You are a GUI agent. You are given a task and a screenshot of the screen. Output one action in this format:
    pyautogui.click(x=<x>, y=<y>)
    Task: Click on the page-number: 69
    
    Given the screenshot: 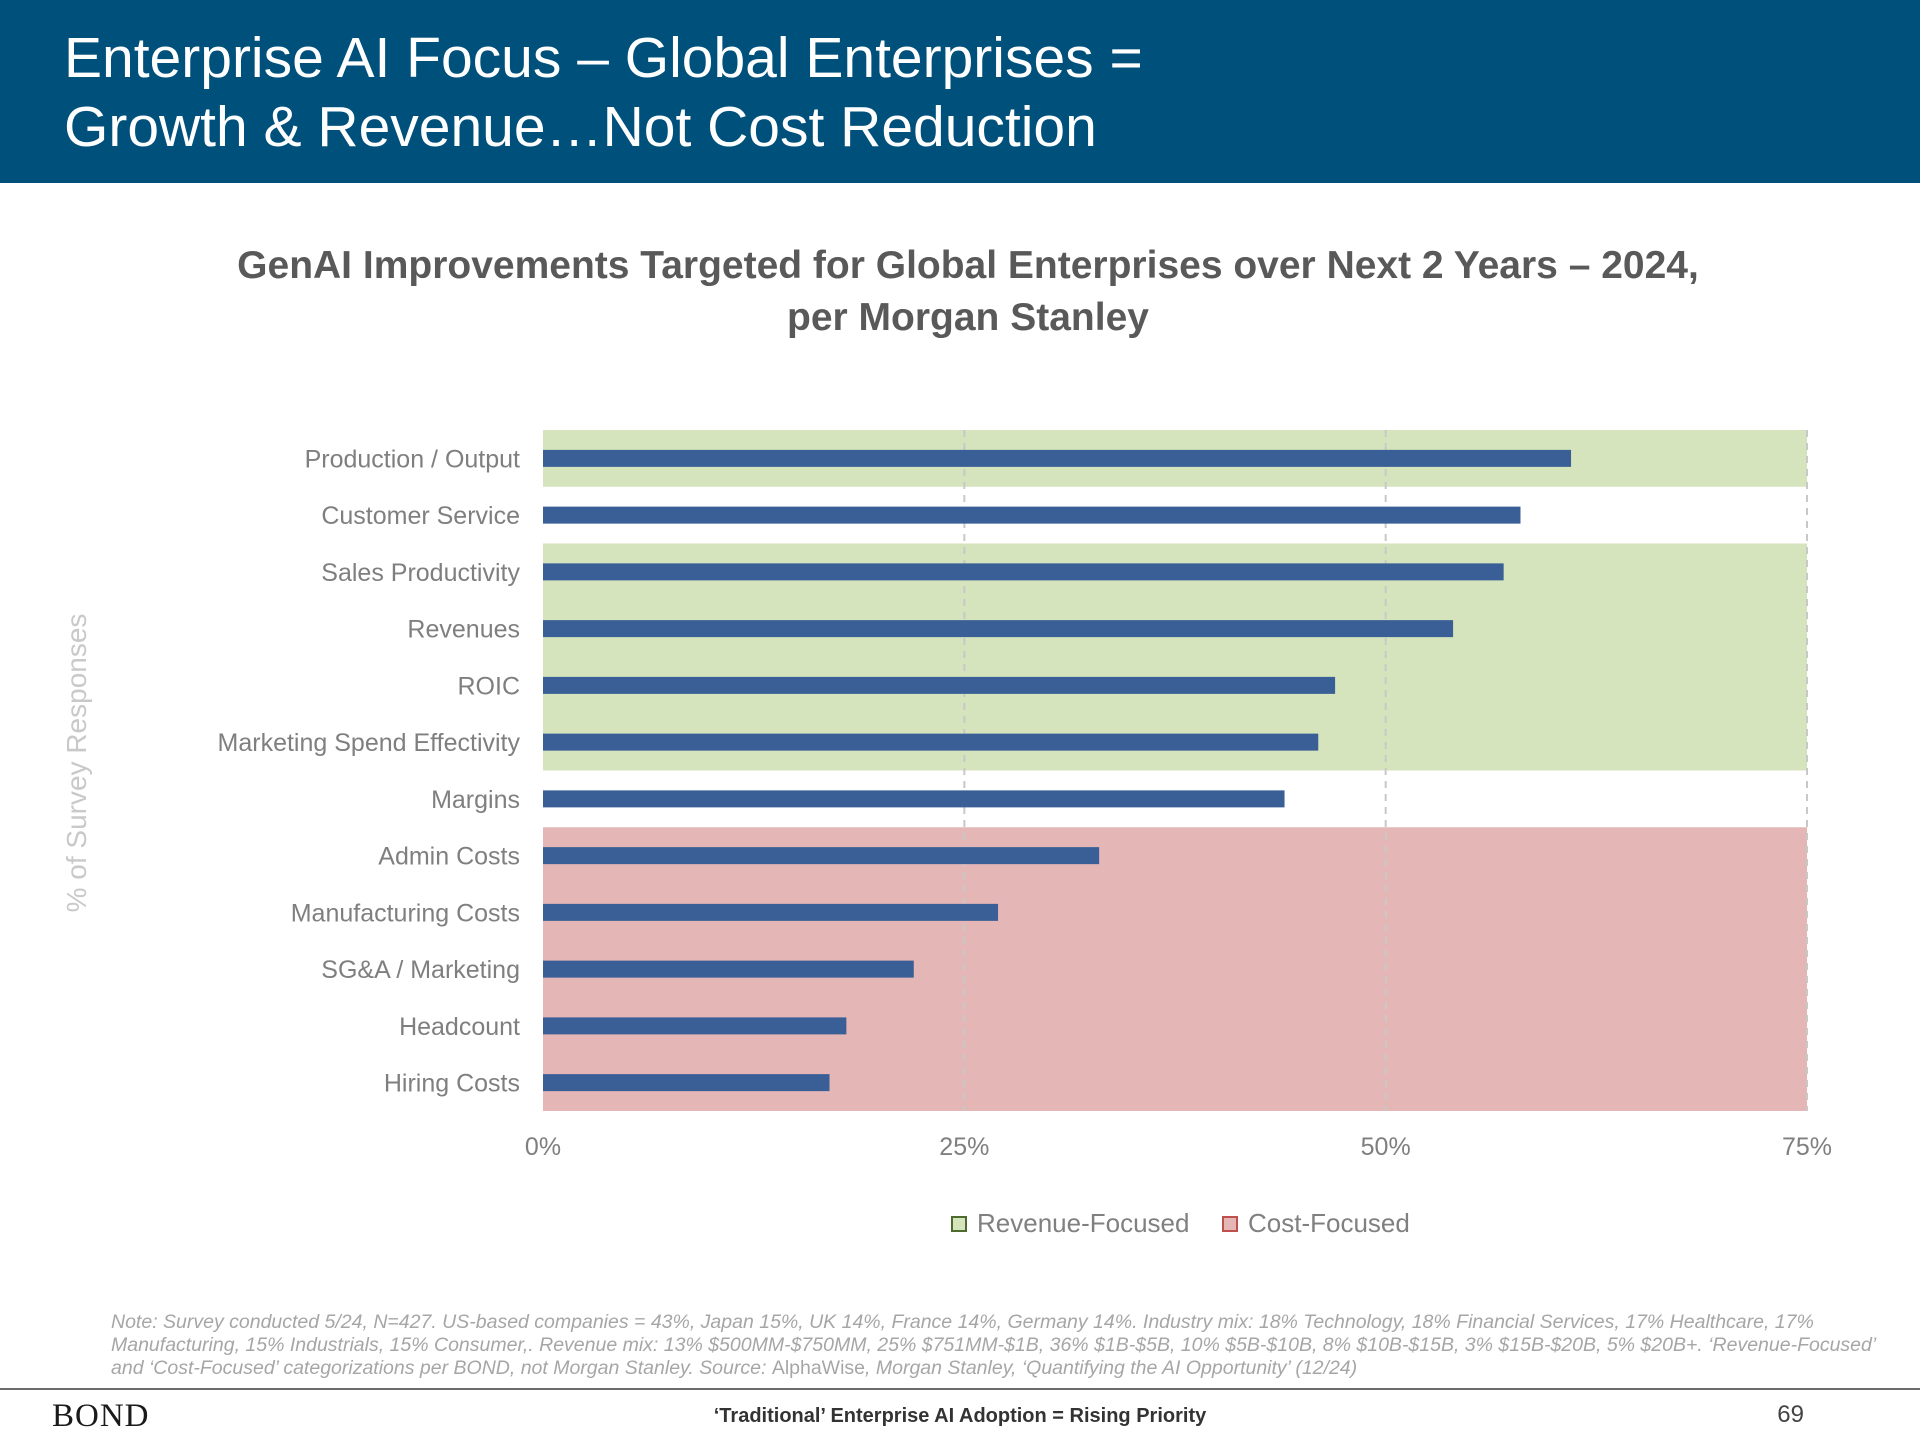 What is the action you would take?
    pyautogui.click(x=1790, y=1414)
    